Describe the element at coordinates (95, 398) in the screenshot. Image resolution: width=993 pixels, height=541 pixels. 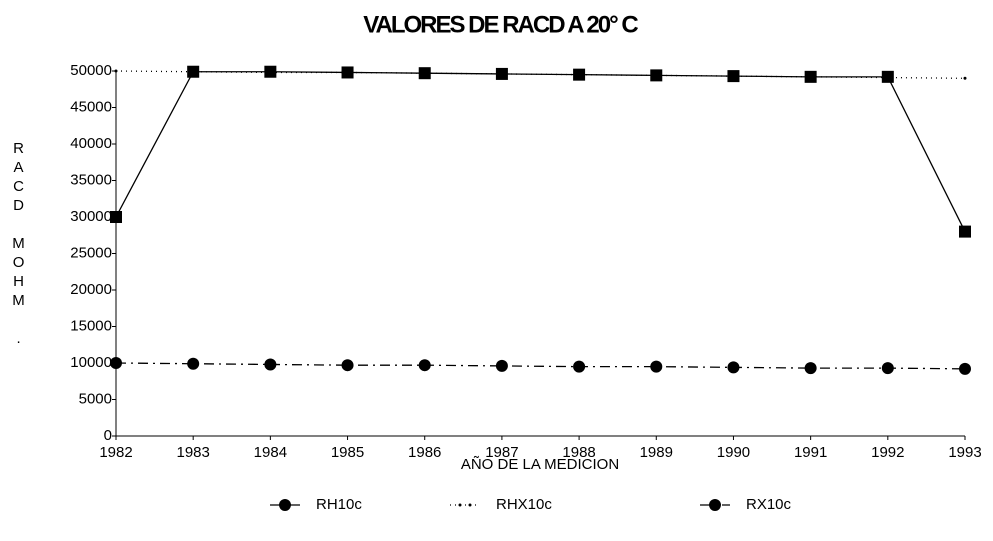
I see `y-tick-label: 5000` at that location.